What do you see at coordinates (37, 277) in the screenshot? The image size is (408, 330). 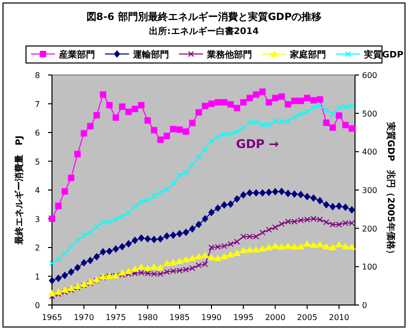 I see `y-tick: 1` at bounding box center [37, 277].